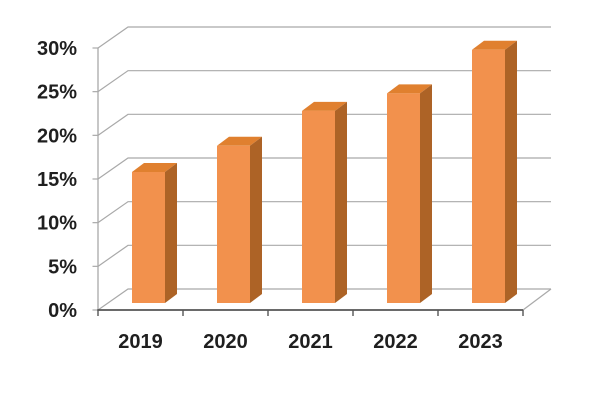 This screenshot has height=400, width=600. Describe the element at coordinates (310, 312) in the screenshot. I see `front-axis` at that location.